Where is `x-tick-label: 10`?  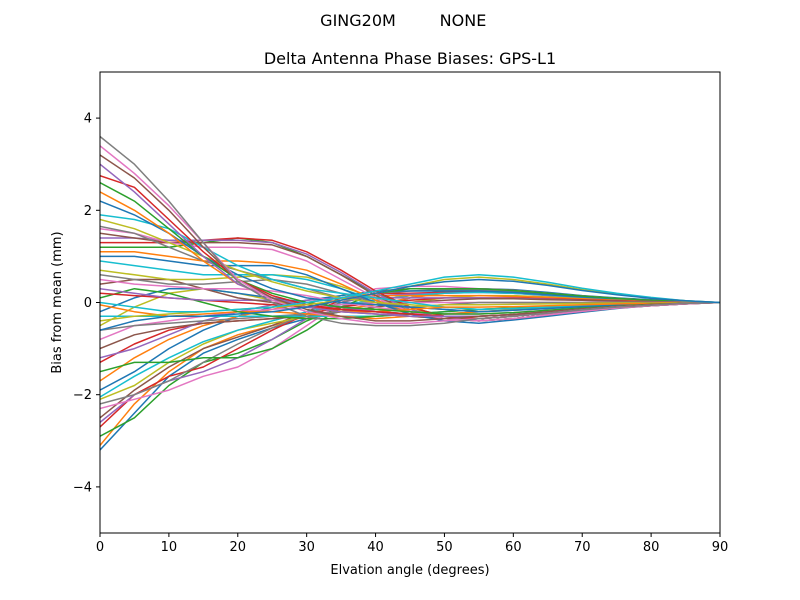 x-tick-label: 10 is located at coordinates (169, 547).